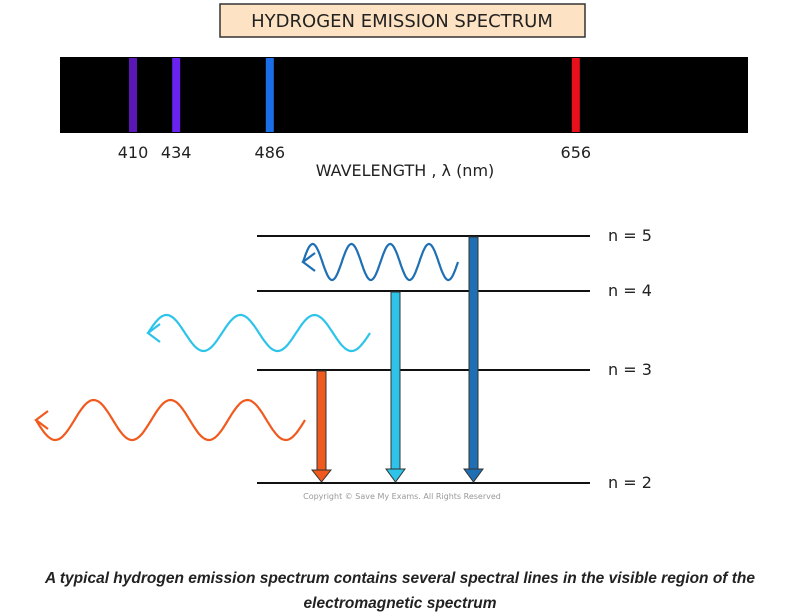  Describe the element at coordinates (133, 152) in the screenshot. I see `wavelength-label: 410` at that location.